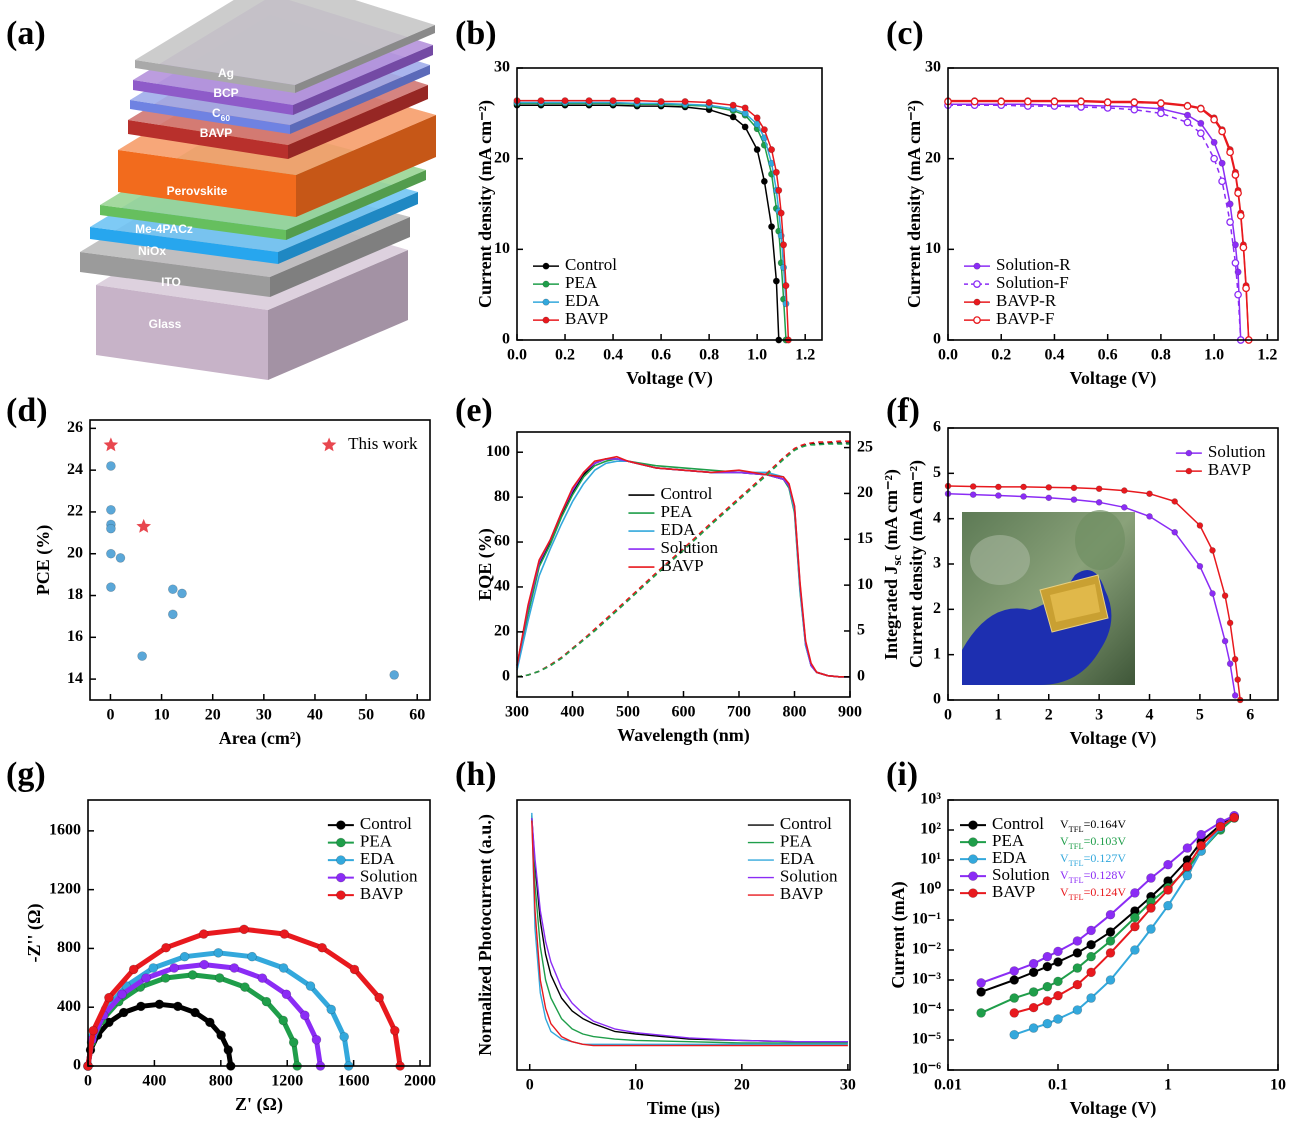  I want to click on x-tick-label: 2000, so click(420, 1081).